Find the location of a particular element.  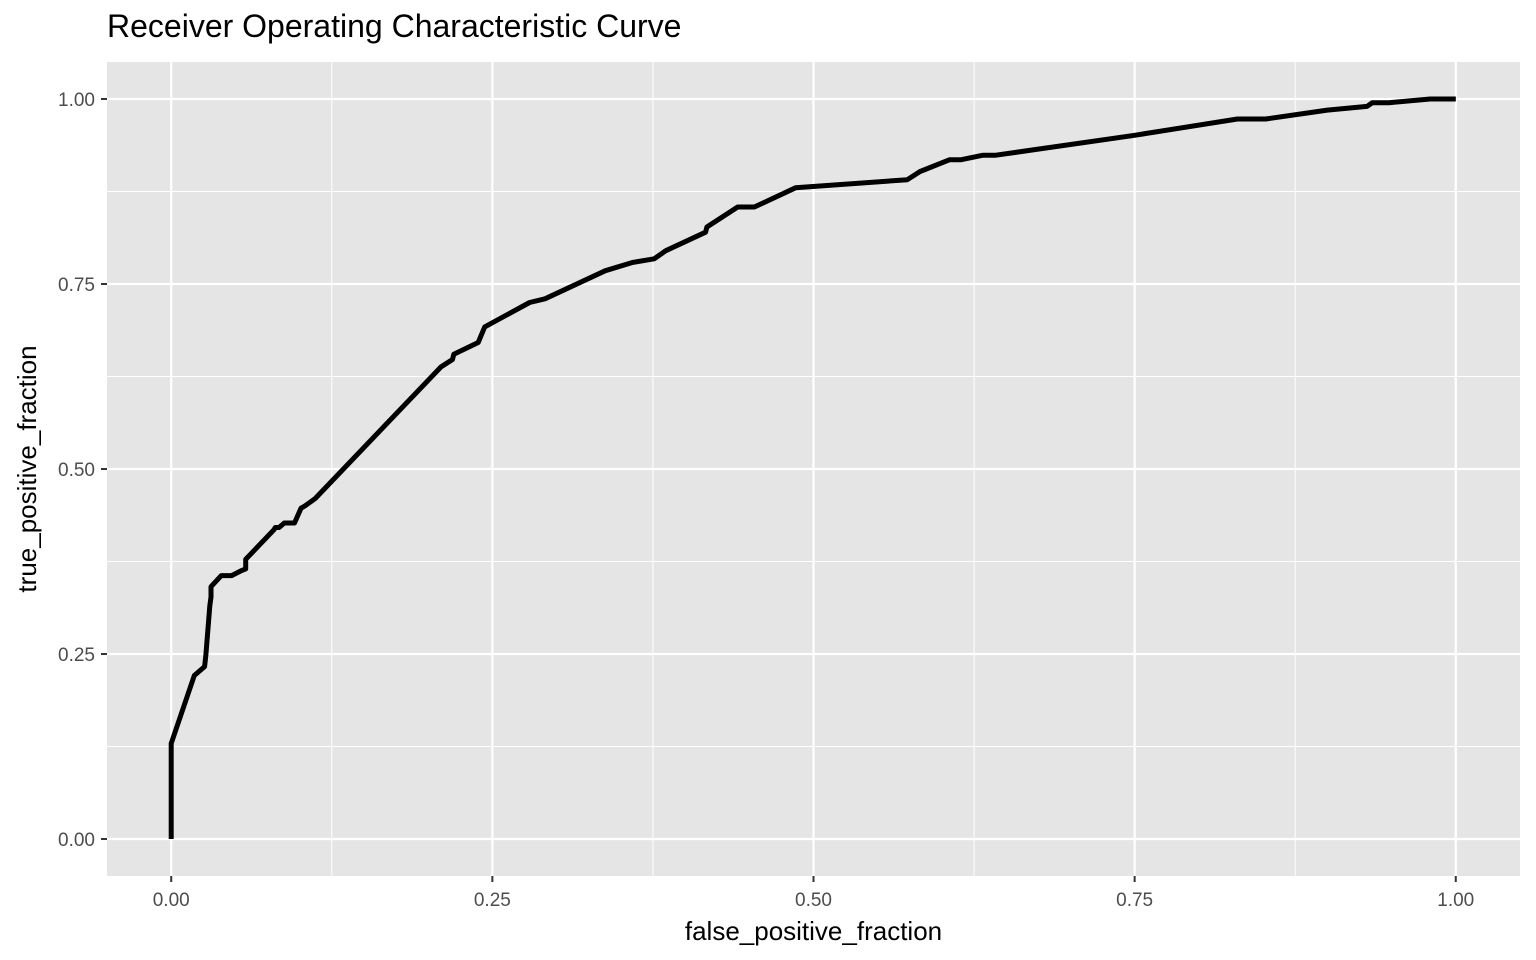

x-tick-label: 0.75 is located at coordinates (1134, 900).